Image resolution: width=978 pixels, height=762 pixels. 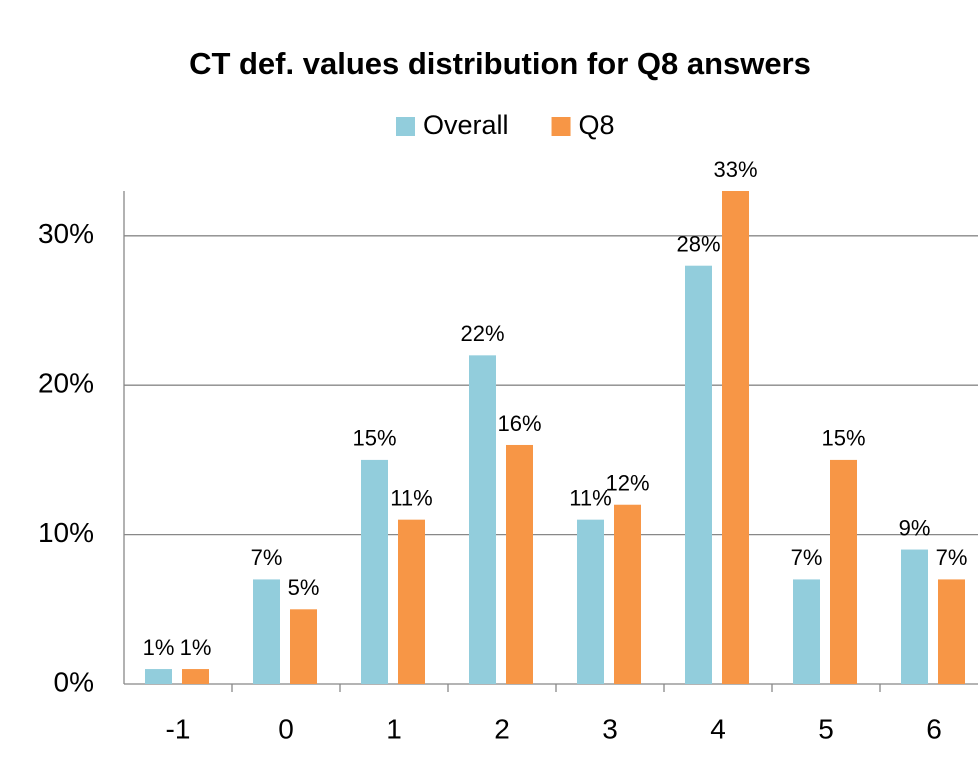 I want to click on value-label: 28%, so click(x=698, y=244).